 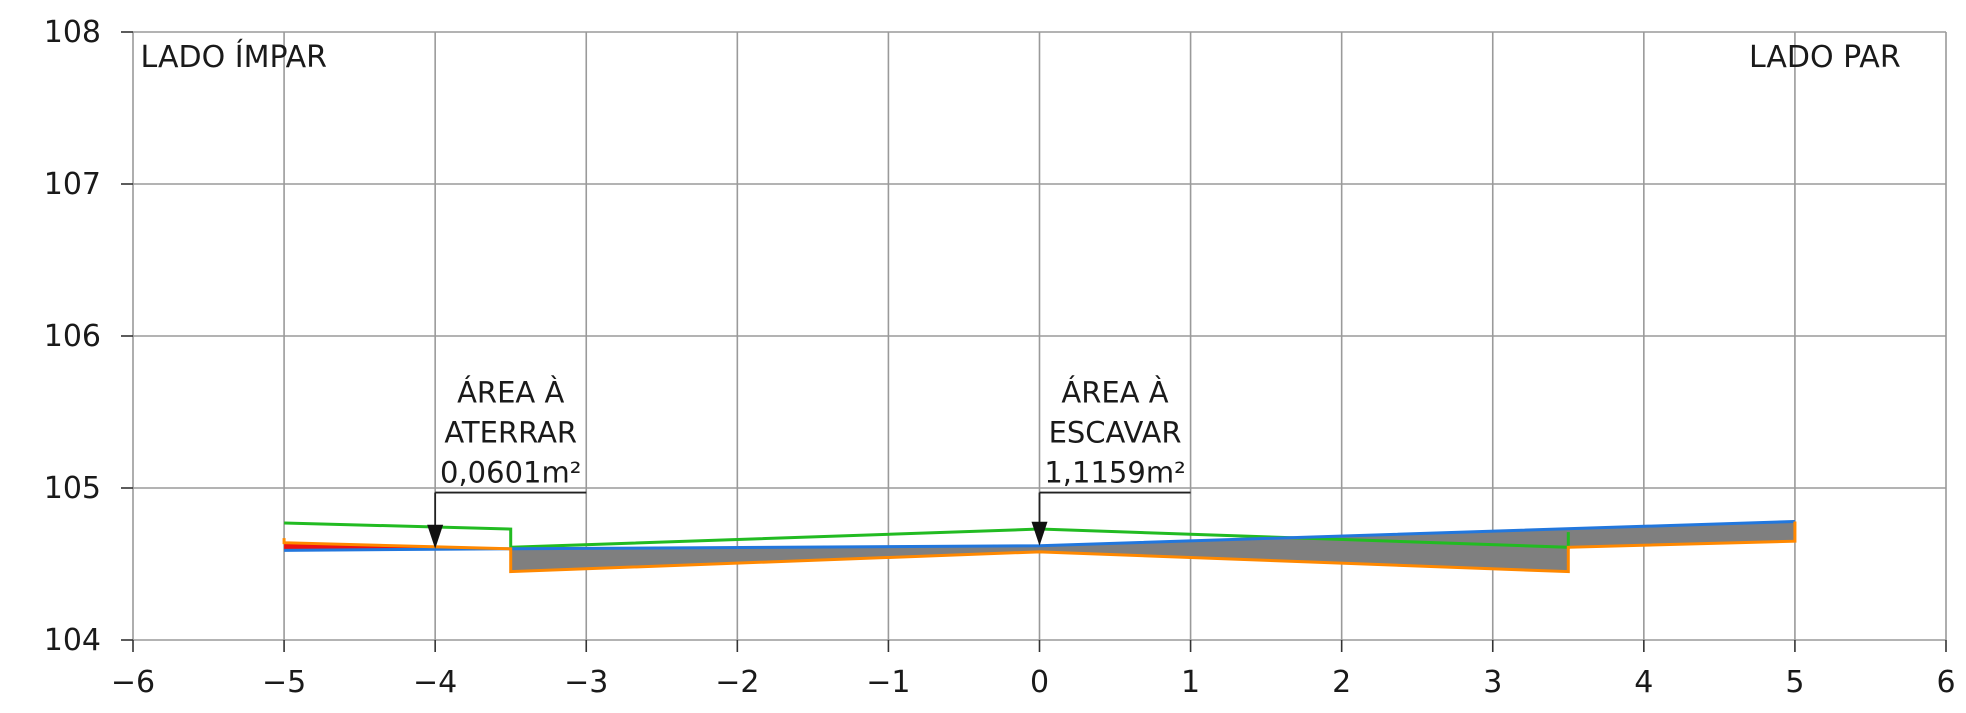 What do you see at coordinates (1190, 682) in the screenshot?
I see `x-tick-label: 1` at bounding box center [1190, 682].